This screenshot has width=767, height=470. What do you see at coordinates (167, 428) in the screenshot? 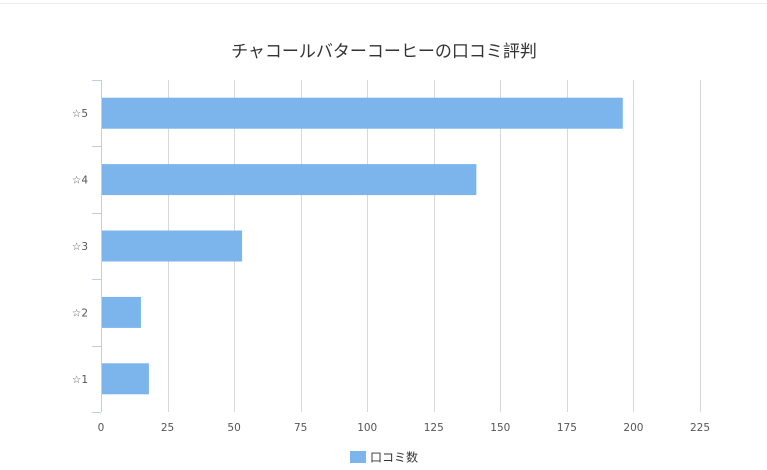
I see `x-tick-label: 25` at bounding box center [167, 428].